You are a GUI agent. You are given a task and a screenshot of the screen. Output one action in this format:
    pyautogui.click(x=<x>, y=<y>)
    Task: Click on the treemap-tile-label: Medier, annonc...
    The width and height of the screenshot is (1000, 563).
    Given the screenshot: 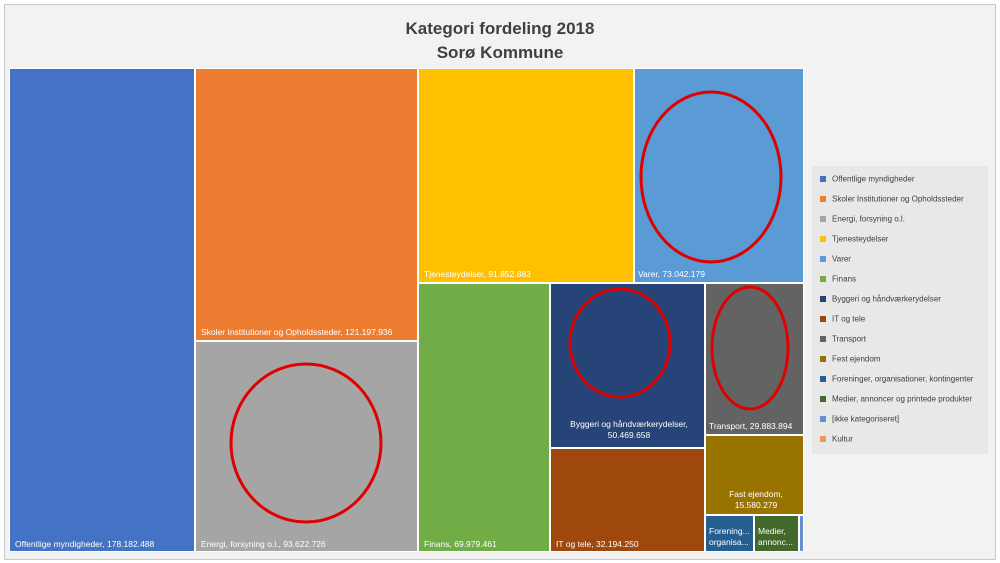 What is the action you would take?
    pyautogui.click(x=775, y=536)
    